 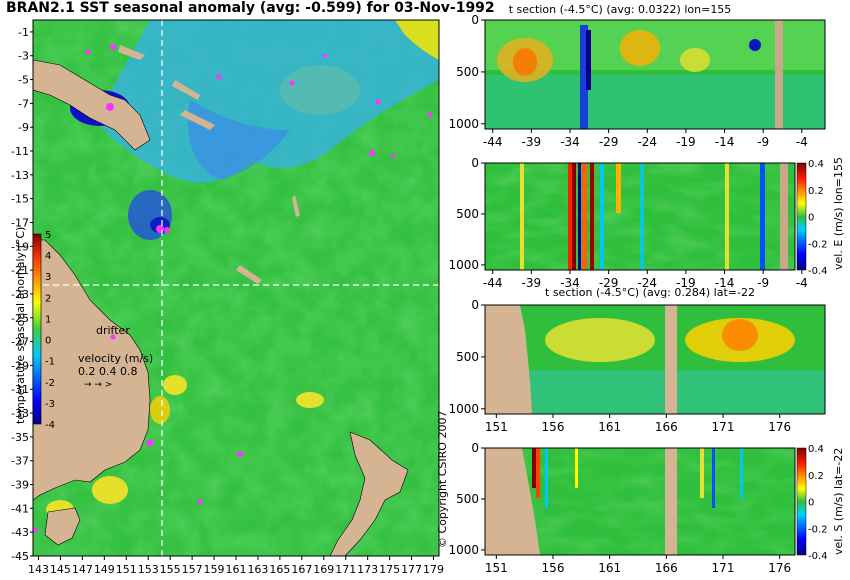 What do you see at coordinates (686, 283) in the screenshot?
I see `x-tick-label: -19` at bounding box center [686, 283].